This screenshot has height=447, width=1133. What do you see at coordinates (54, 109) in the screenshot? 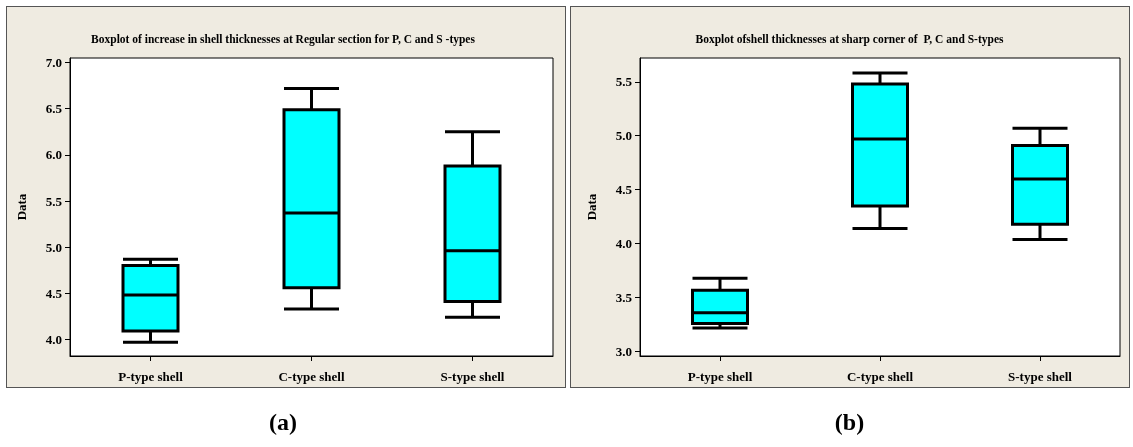
I see `y-tick-label: 6.5` at bounding box center [54, 109].